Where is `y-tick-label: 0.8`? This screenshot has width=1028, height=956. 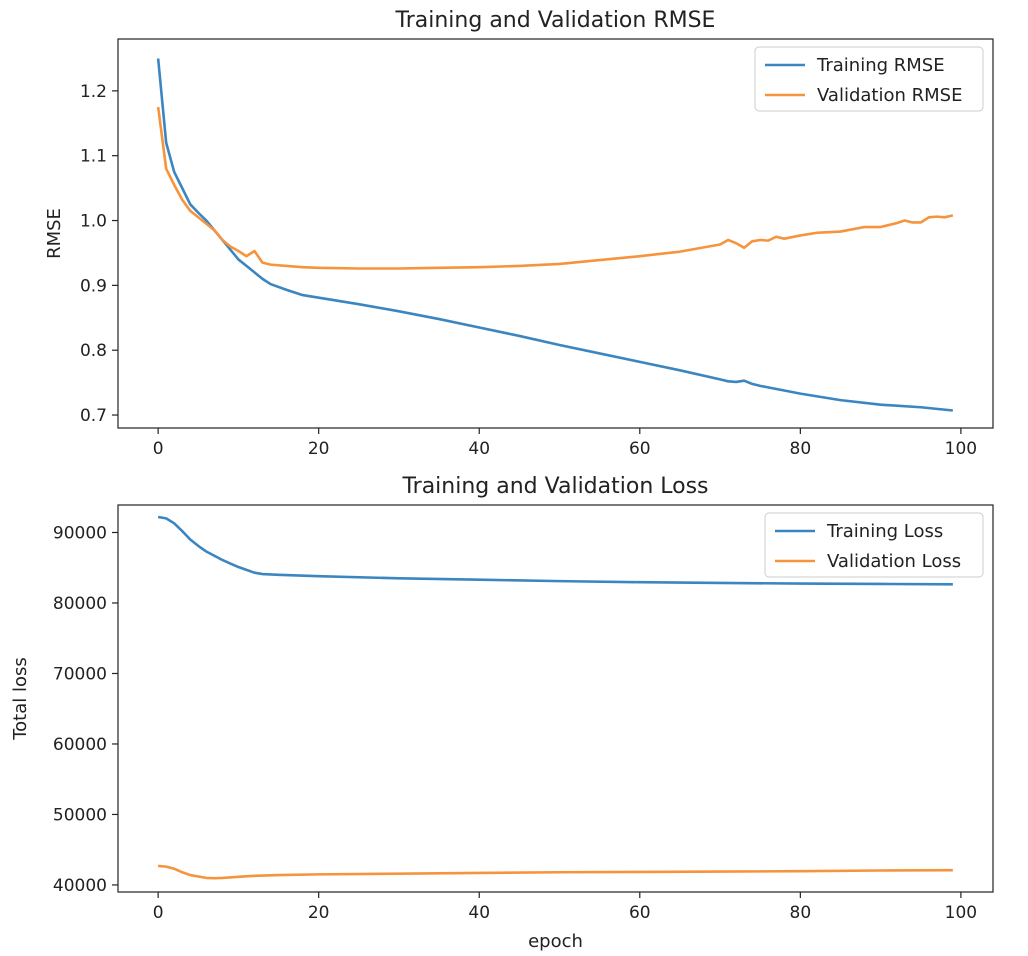
y-tick-label: 0.8 is located at coordinates (93, 351).